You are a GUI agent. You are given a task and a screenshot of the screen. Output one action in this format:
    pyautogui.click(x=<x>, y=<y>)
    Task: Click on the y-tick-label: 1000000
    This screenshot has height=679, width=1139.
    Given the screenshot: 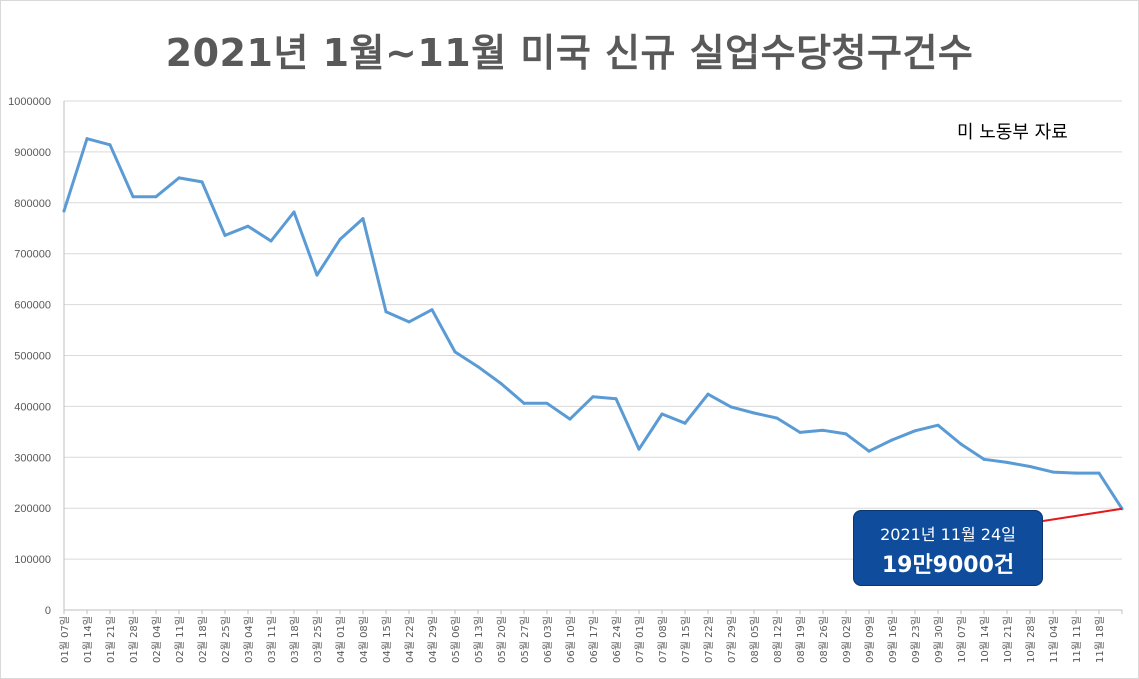 What is the action you would take?
    pyautogui.click(x=29, y=102)
    